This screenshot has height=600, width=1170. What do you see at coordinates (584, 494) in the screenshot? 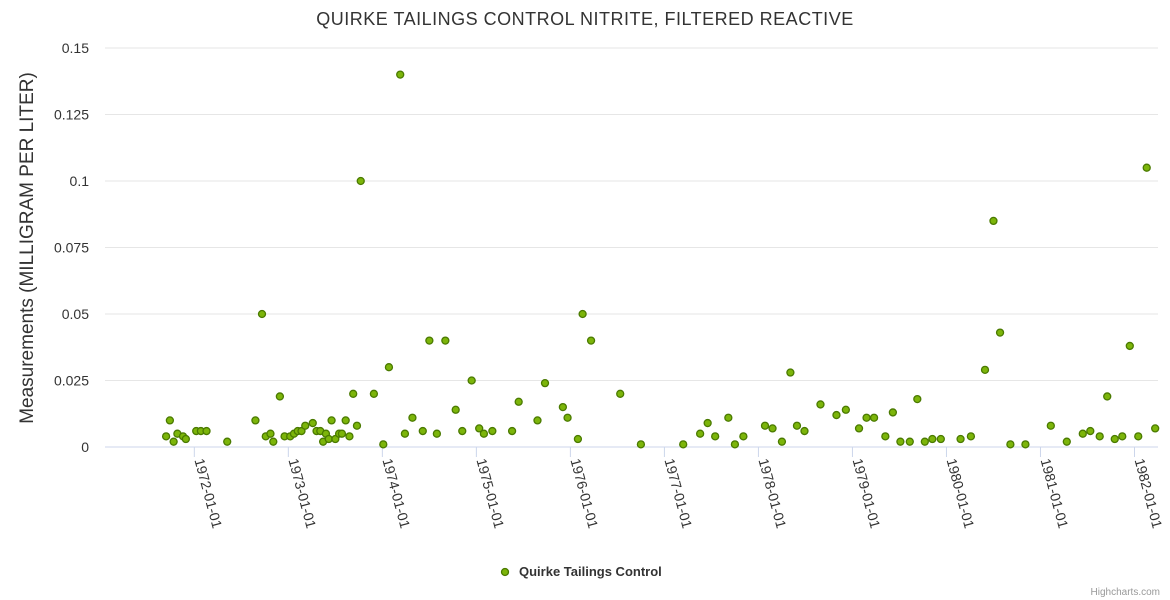
I see `x-tick-label: 1976-01-01` at bounding box center [584, 494].